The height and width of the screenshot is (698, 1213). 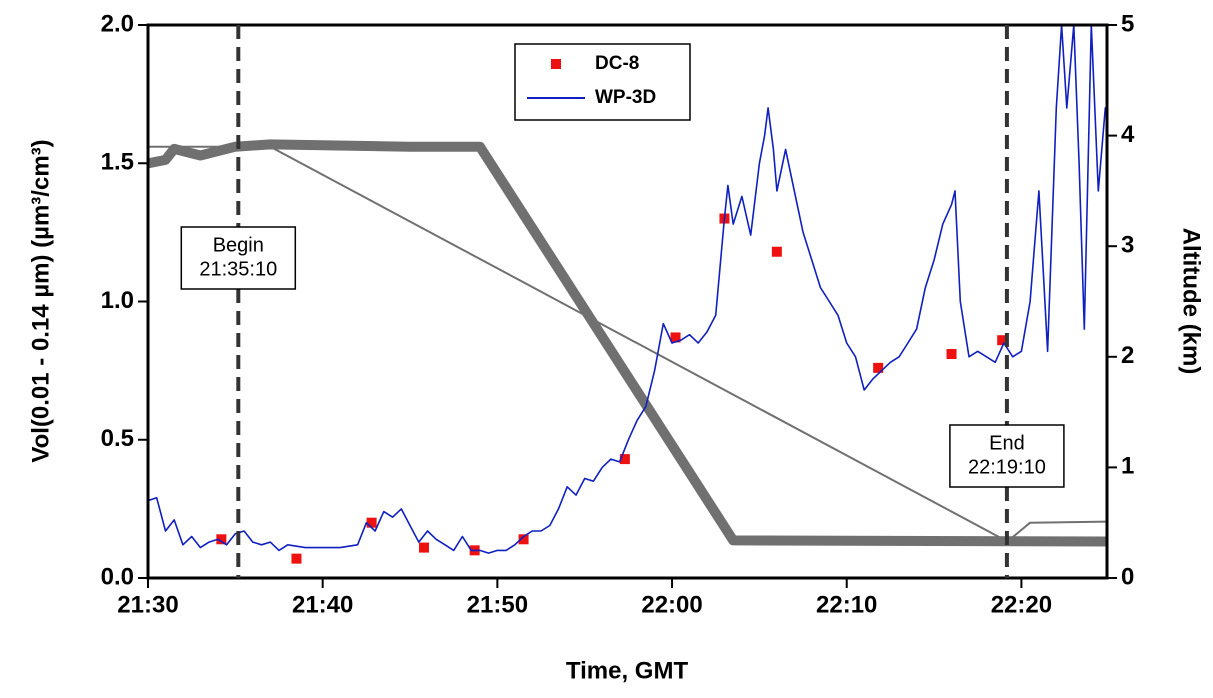 I want to click on x-axis-label: Time, GMT, so click(x=627, y=670).